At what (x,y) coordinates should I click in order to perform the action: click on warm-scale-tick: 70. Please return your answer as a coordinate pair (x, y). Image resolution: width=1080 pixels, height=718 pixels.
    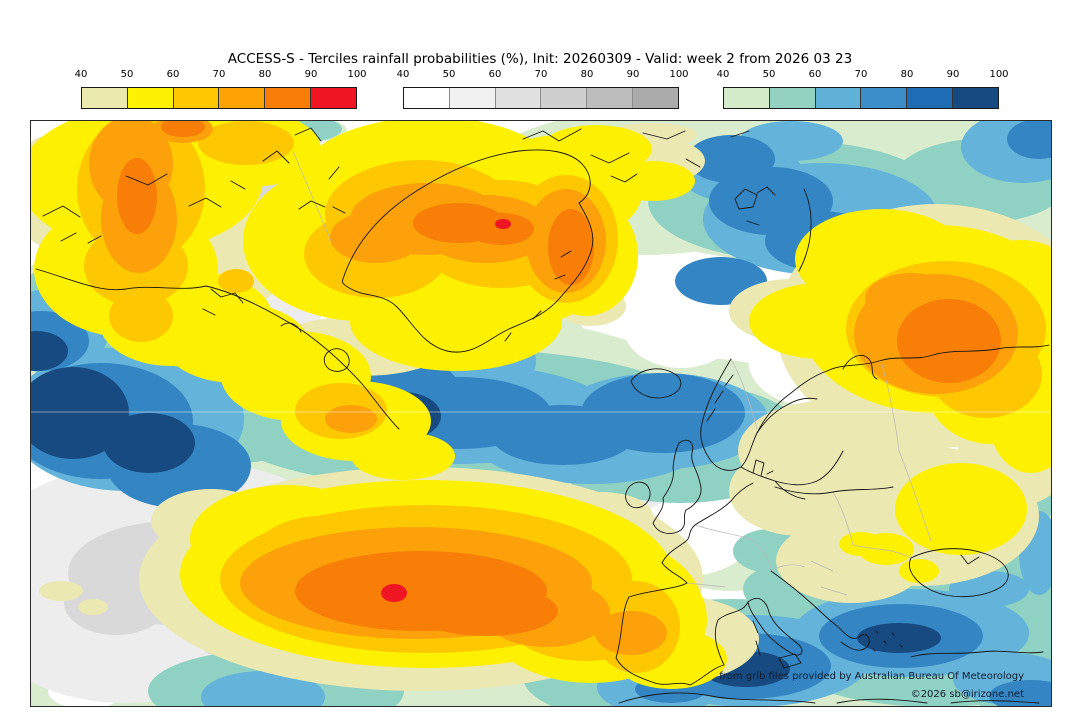
    Looking at the image, I should click on (219, 74).